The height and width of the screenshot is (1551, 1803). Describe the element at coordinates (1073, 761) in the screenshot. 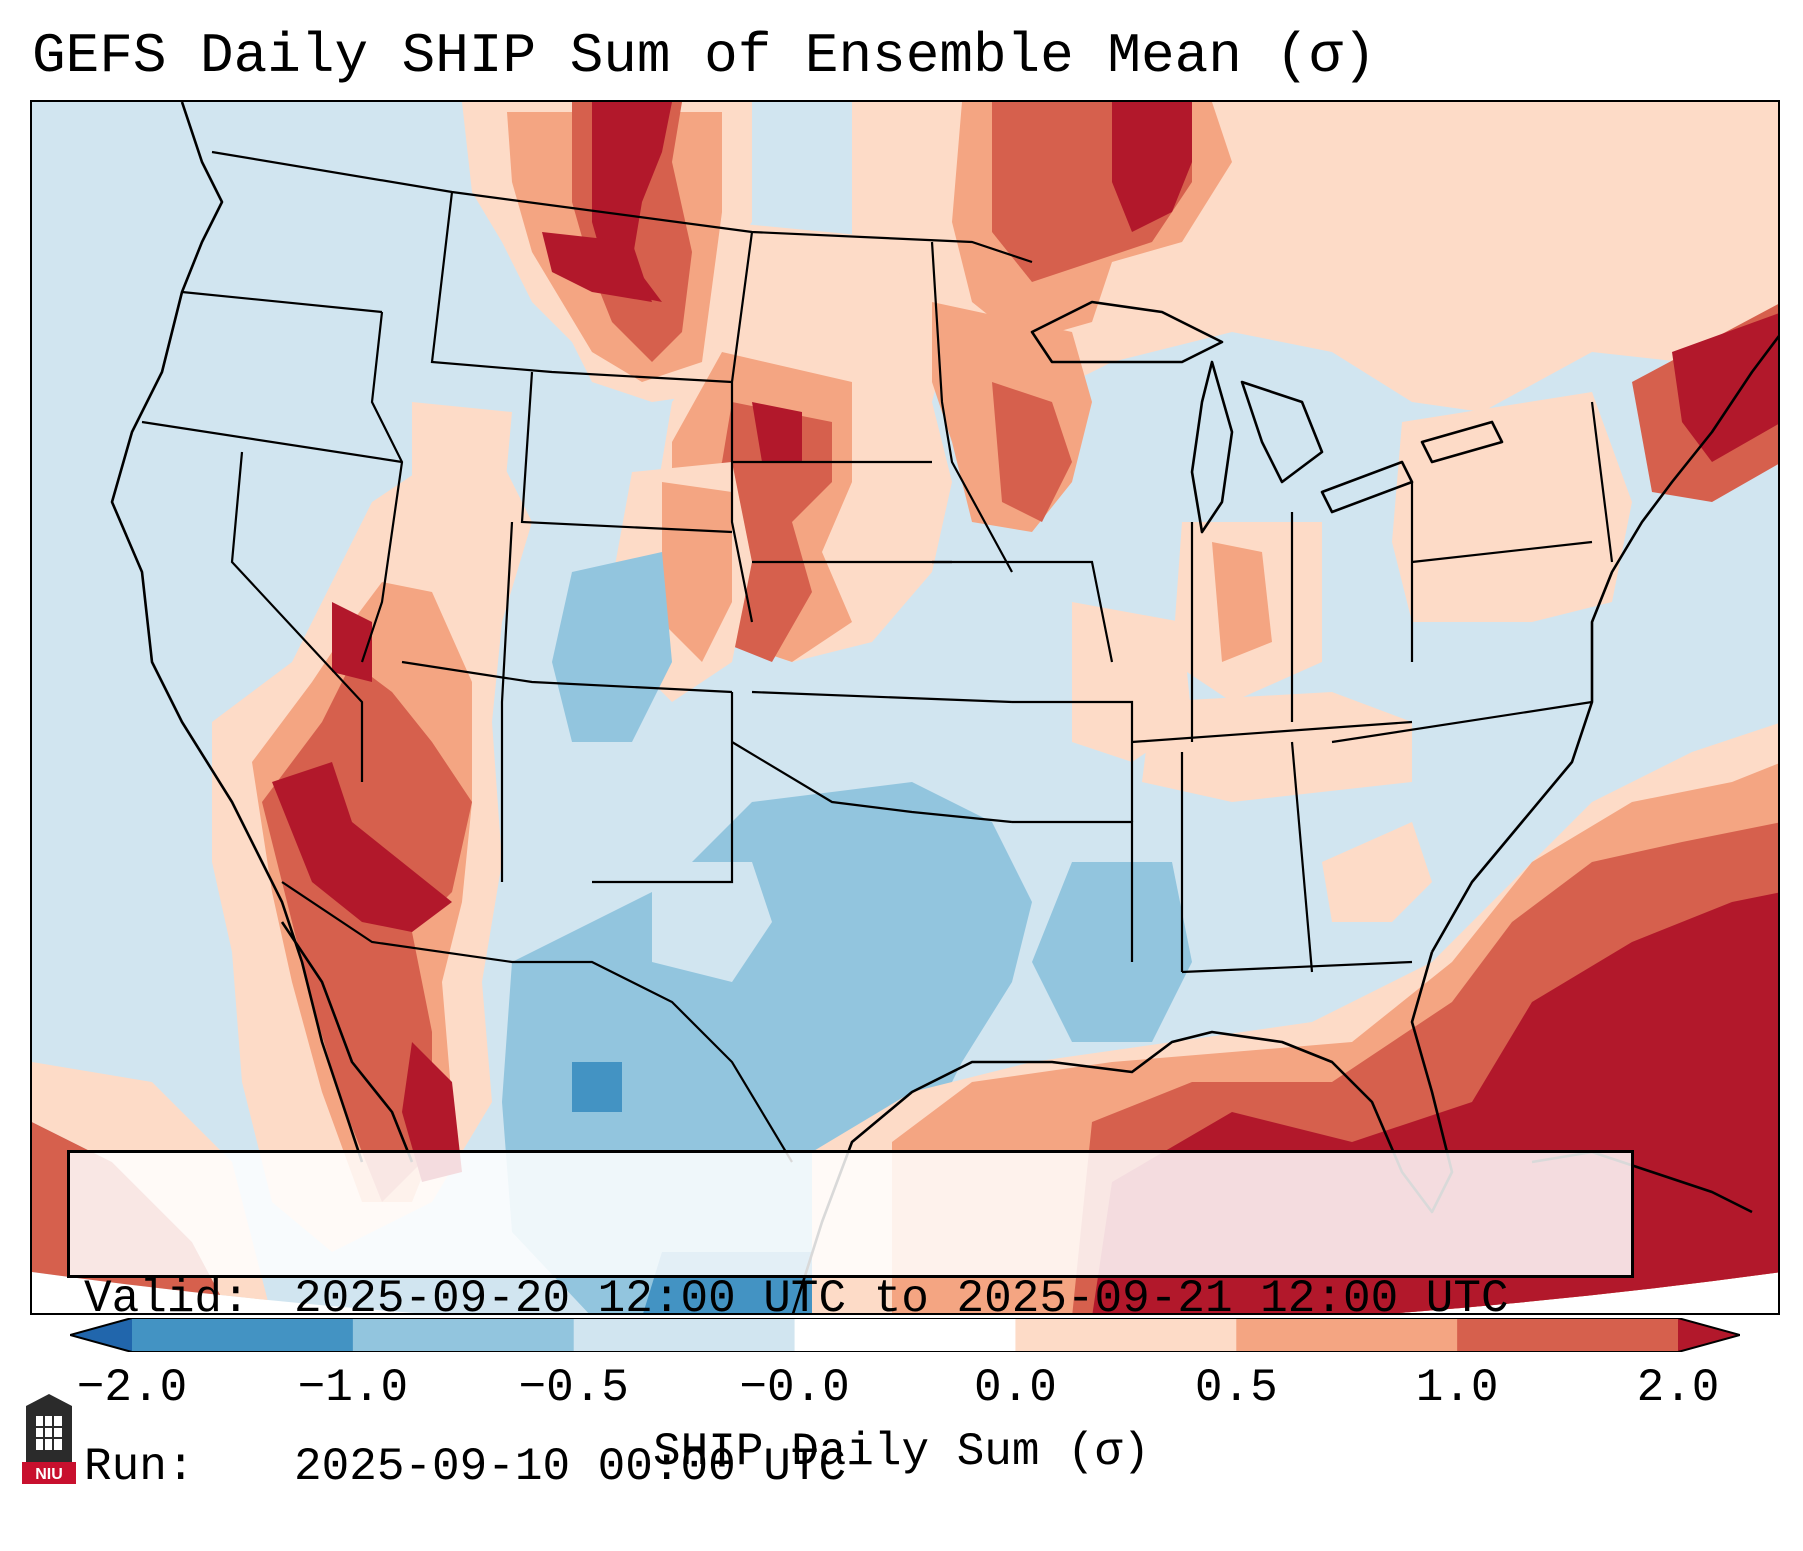

I see `state-mo-ar` at that location.